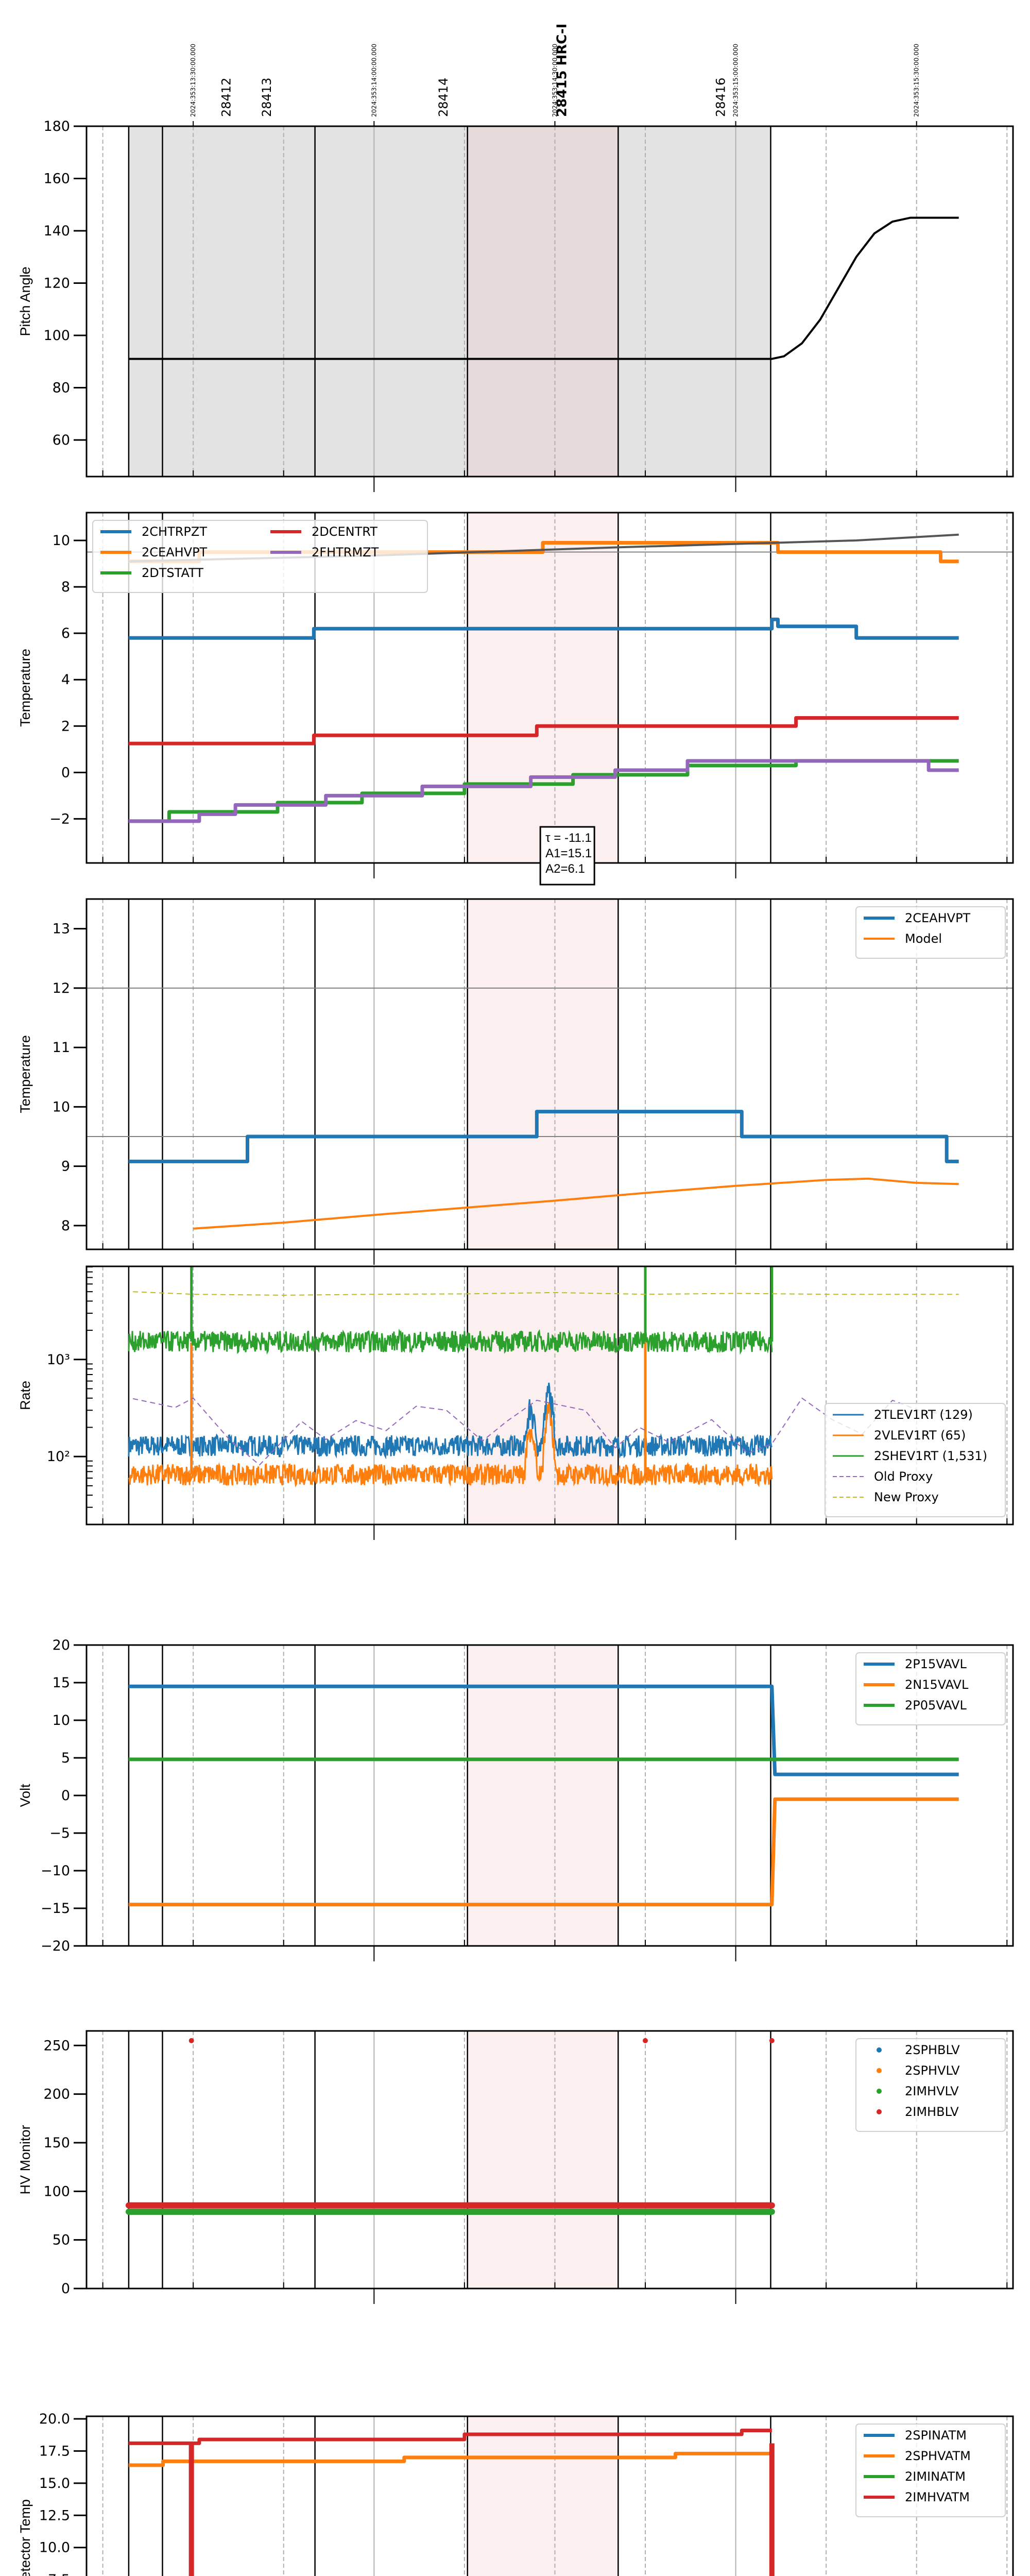 This screenshot has height=2576, width=1030. I want to click on obsid-label: 28416, so click(720, 97).